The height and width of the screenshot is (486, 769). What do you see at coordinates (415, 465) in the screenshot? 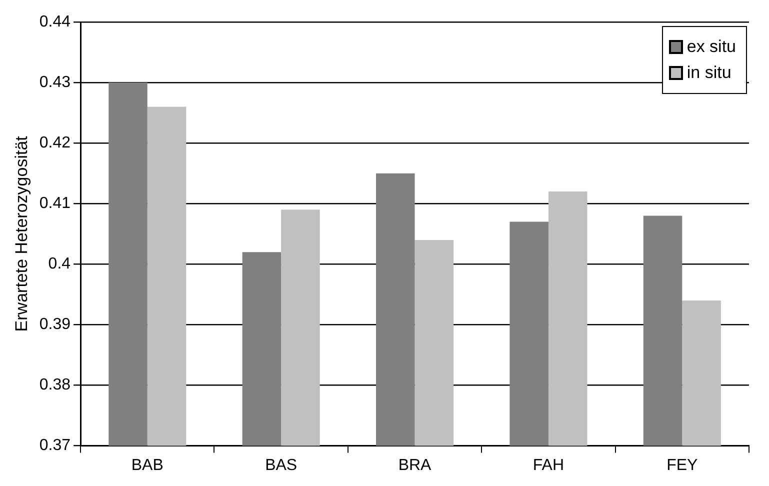
I see `x-tick-label: BRA` at bounding box center [415, 465].